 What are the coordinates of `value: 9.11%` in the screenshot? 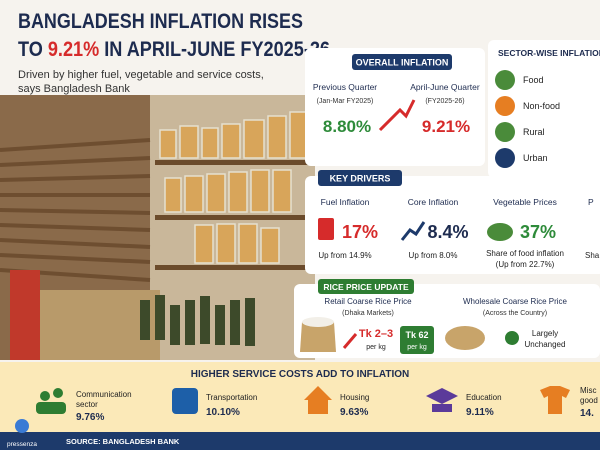 It's located at (480, 412).